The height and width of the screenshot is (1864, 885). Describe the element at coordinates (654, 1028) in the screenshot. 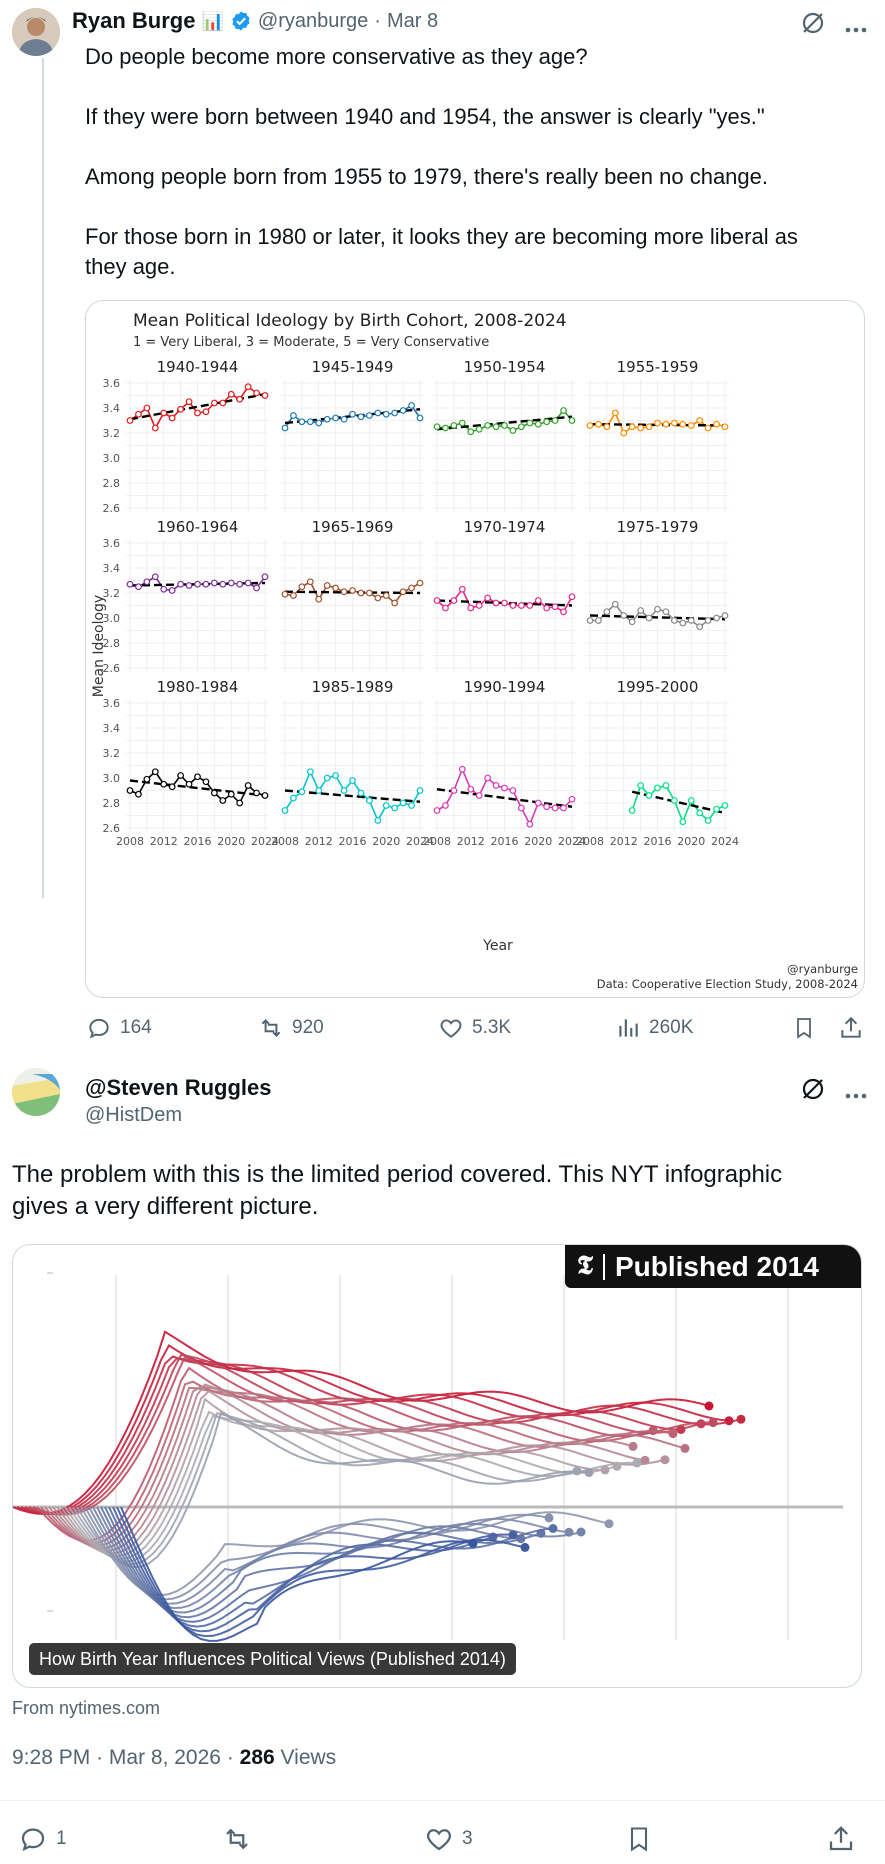

I see `views-button: 260K` at that location.